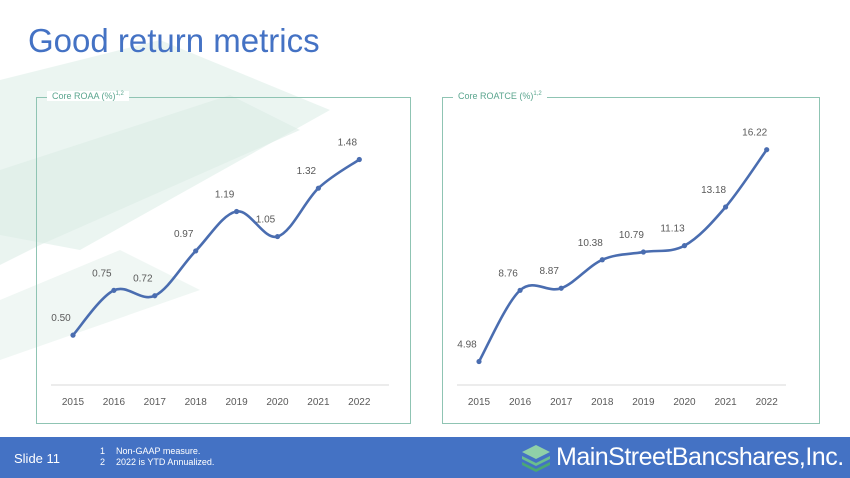 This screenshot has height=478, width=850. Describe the element at coordinates (102, 273) in the screenshot. I see `data-label: 0.75` at that location.